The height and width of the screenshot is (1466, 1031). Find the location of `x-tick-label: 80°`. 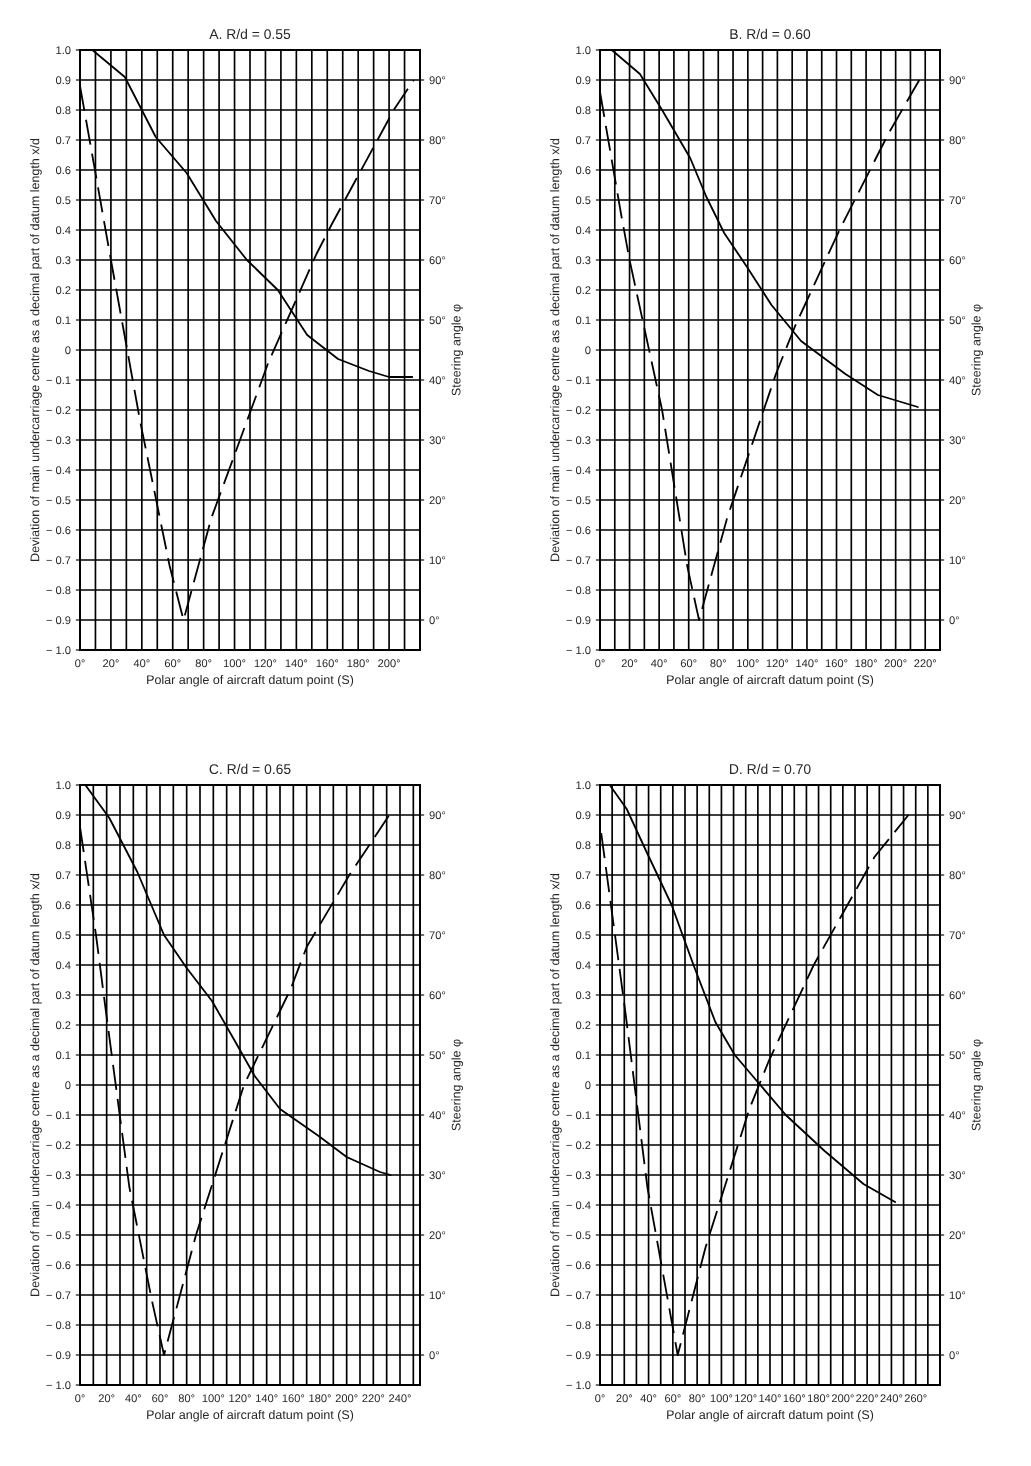

x-tick-label: 80° is located at coordinates (697, 1398).